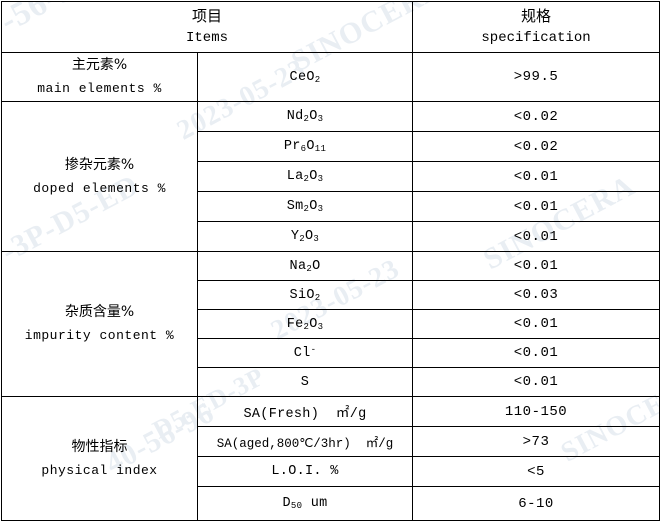 This screenshot has height=521, width=660. I want to click on table-row: S <0.01, so click(331, 382).